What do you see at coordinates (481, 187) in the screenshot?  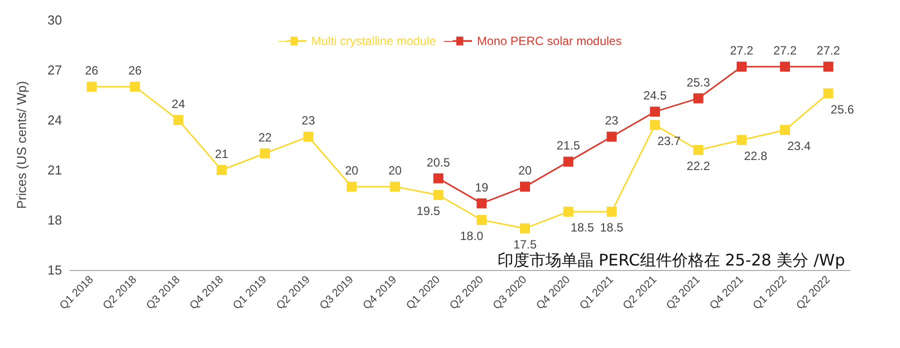 I see `data-label: 19` at bounding box center [481, 187].